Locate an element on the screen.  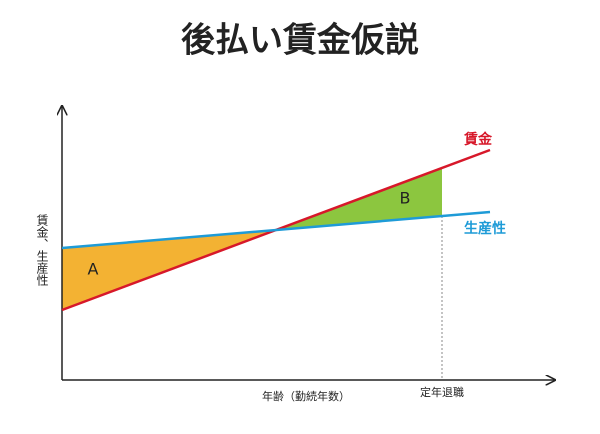
x-axis-label: 年齢（勤続年数） is located at coordinates (306, 396).